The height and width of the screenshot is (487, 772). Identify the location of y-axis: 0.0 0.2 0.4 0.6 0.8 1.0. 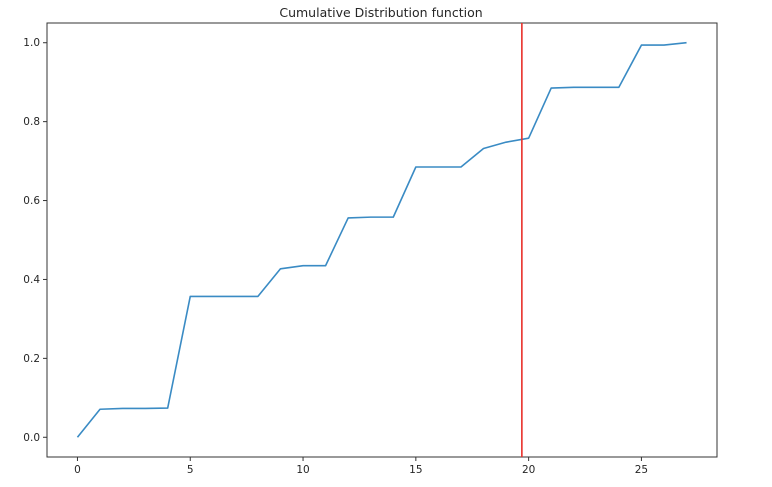
(35, 240).